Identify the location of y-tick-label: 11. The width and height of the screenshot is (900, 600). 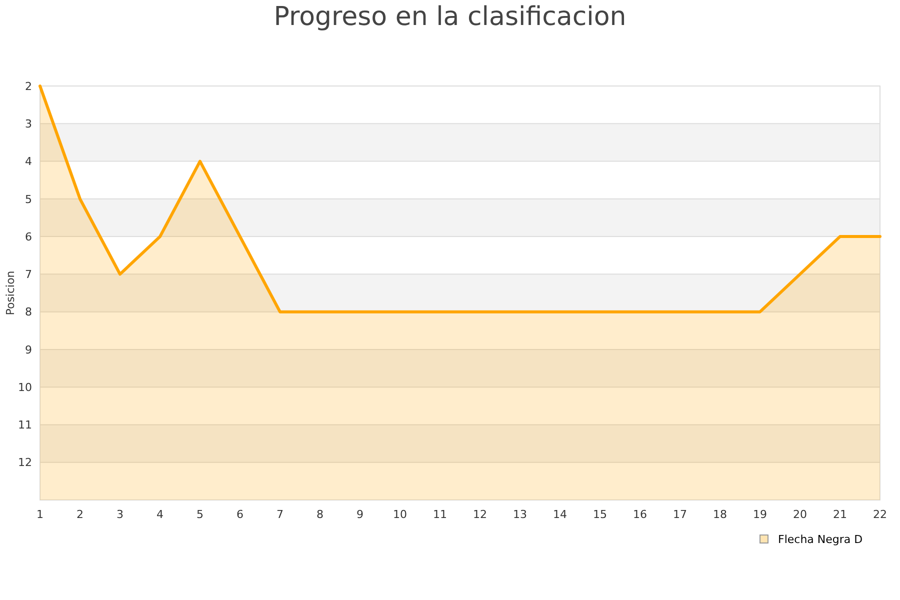
(25, 425).